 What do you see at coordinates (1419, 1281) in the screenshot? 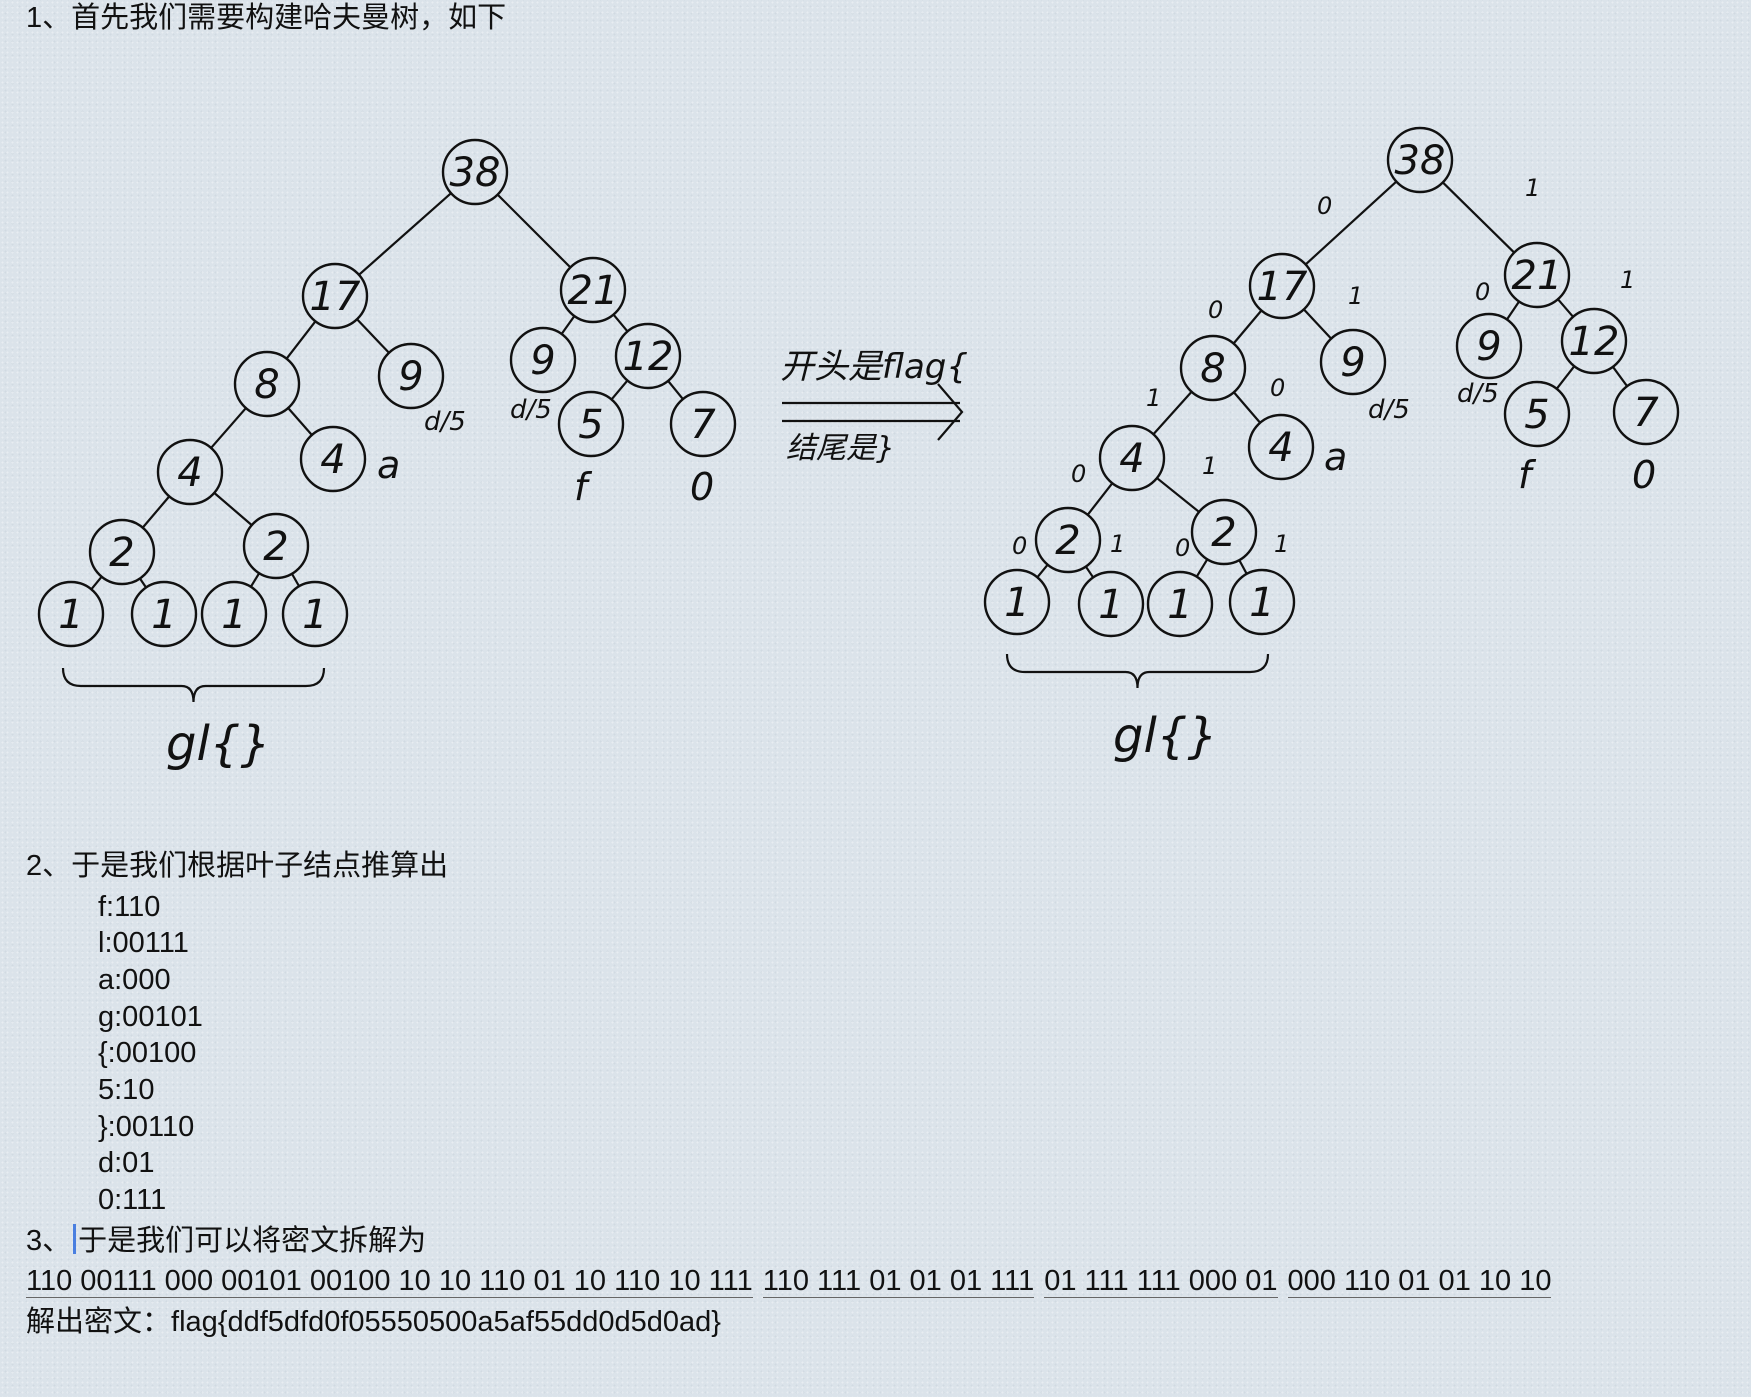
I see `cipher-segment: 000 110 01 01 10 10` at bounding box center [1419, 1281].